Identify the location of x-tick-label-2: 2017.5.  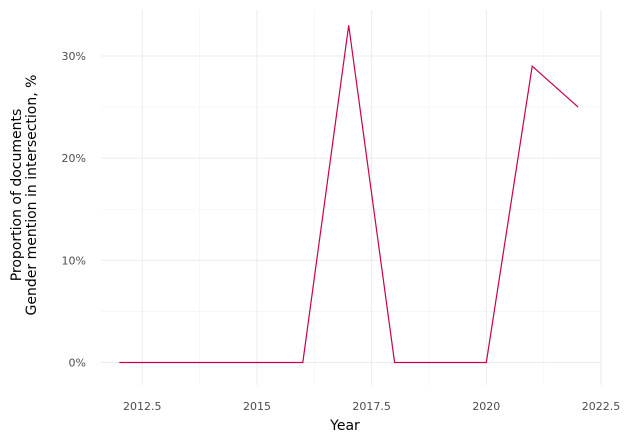
(371, 406).